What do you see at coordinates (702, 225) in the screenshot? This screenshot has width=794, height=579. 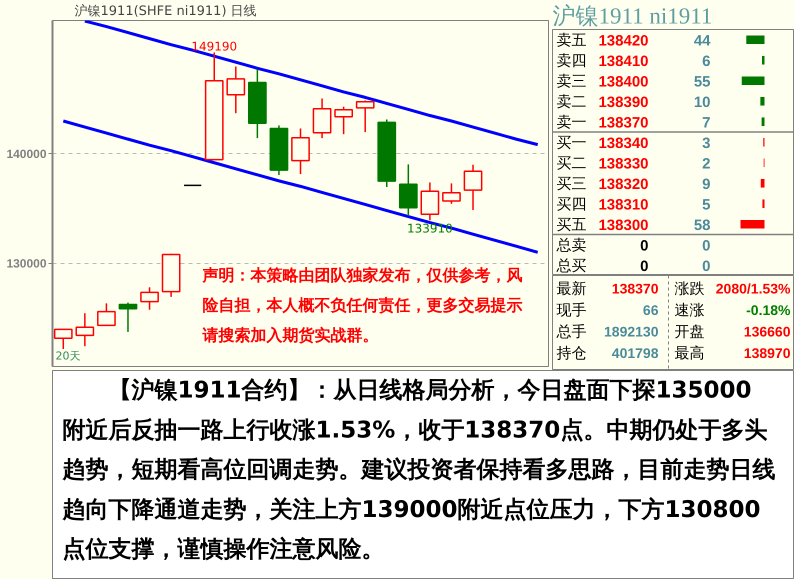 I see `data-label: 58` at bounding box center [702, 225].